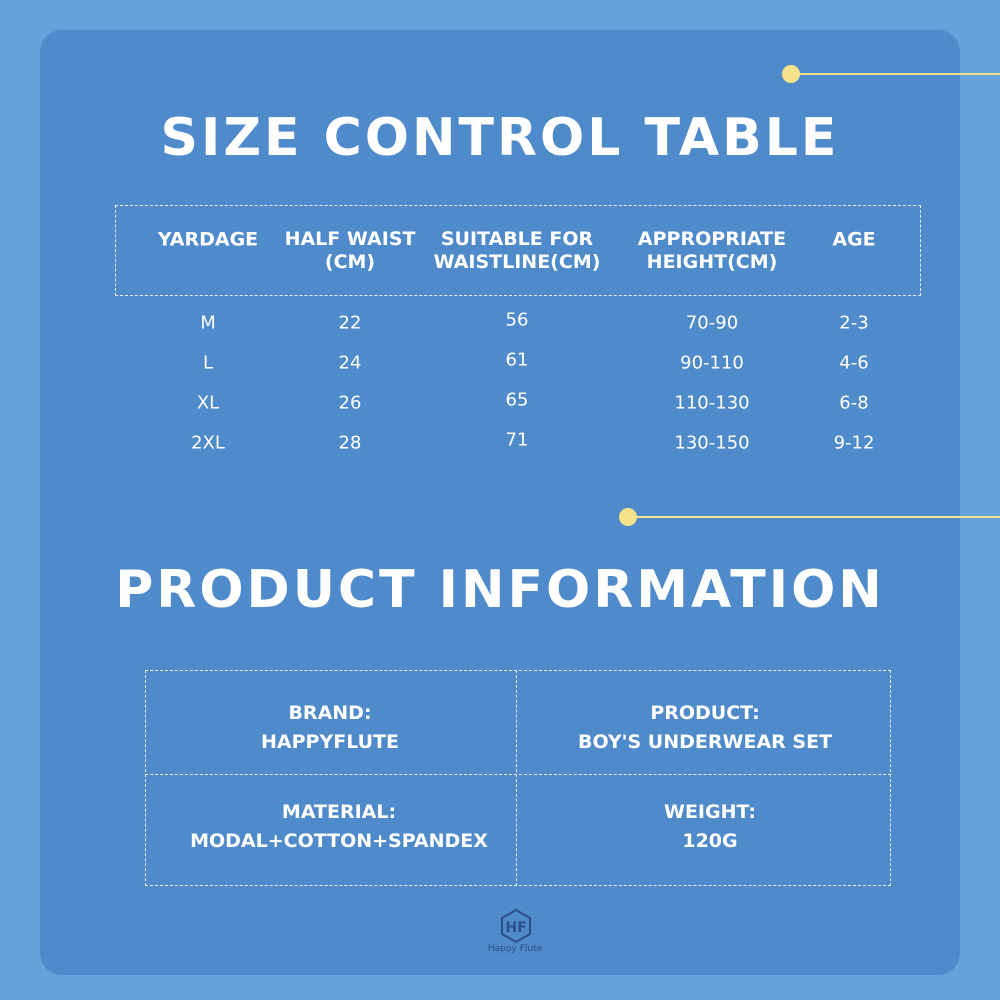 The image size is (1000, 1000). What do you see at coordinates (350, 403) in the screenshot?
I see `table-cell: 26` at bounding box center [350, 403].